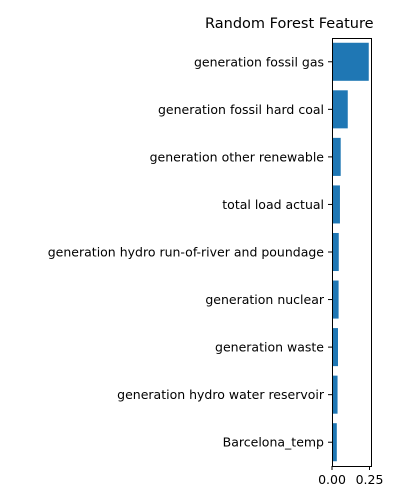 The image size is (400, 500). I want to click on category-label: Barcelona_temp, so click(273, 442).